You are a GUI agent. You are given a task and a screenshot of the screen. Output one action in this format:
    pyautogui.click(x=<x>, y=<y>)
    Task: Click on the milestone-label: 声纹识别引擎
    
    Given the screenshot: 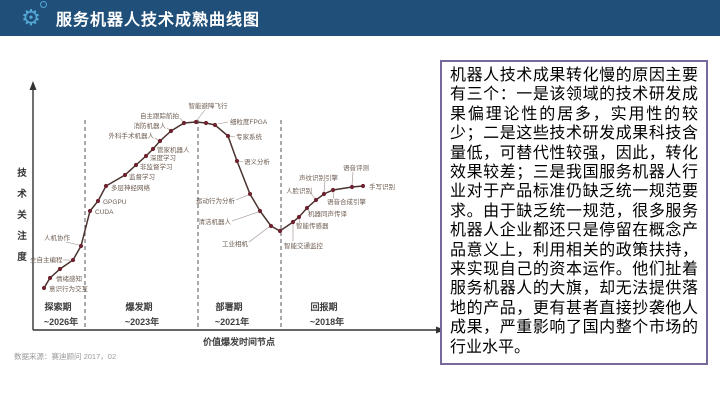 What is the action you would take?
    pyautogui.click(x=319, y=177)
    